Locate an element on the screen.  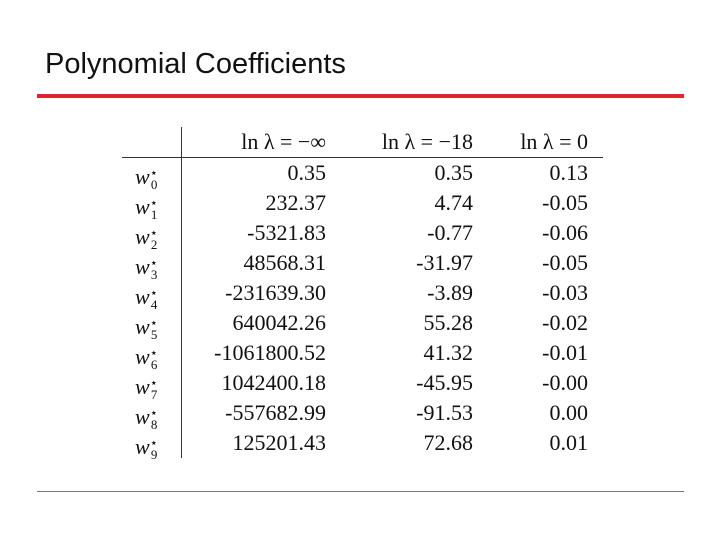
row-label: w⋆8 is located at coordinates (146, 419).